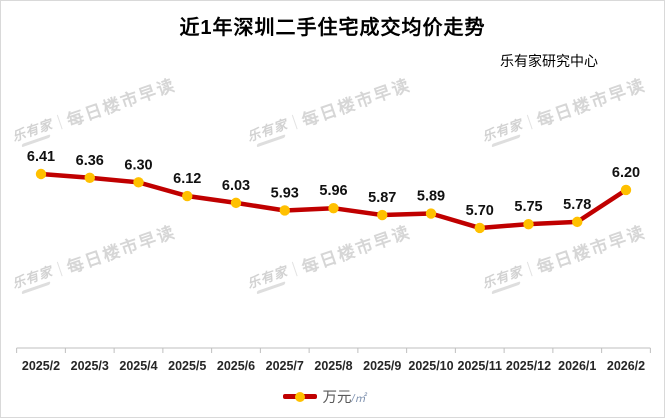 The height and width of the screenshot is (418, 665). I want to click on data-point-value-label: 5.75, so click(528, 207).